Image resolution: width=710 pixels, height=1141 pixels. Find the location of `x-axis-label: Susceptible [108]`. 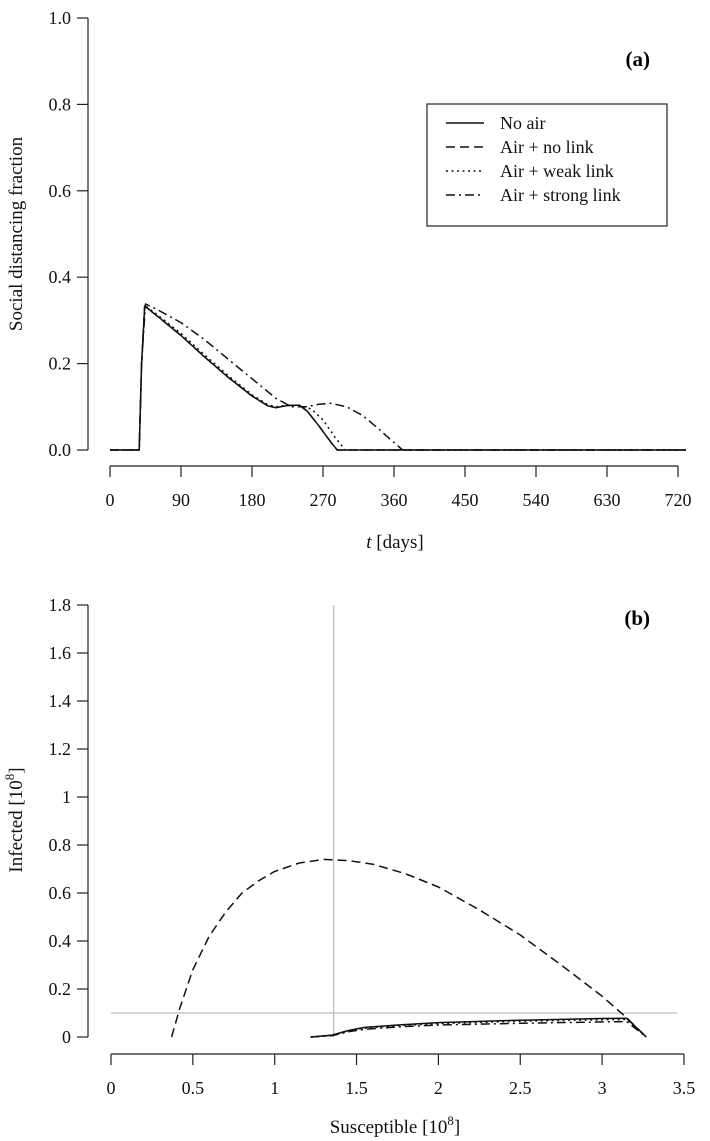

x-axis-label: Susceptible [108] is located at coordinates (395, 1125).